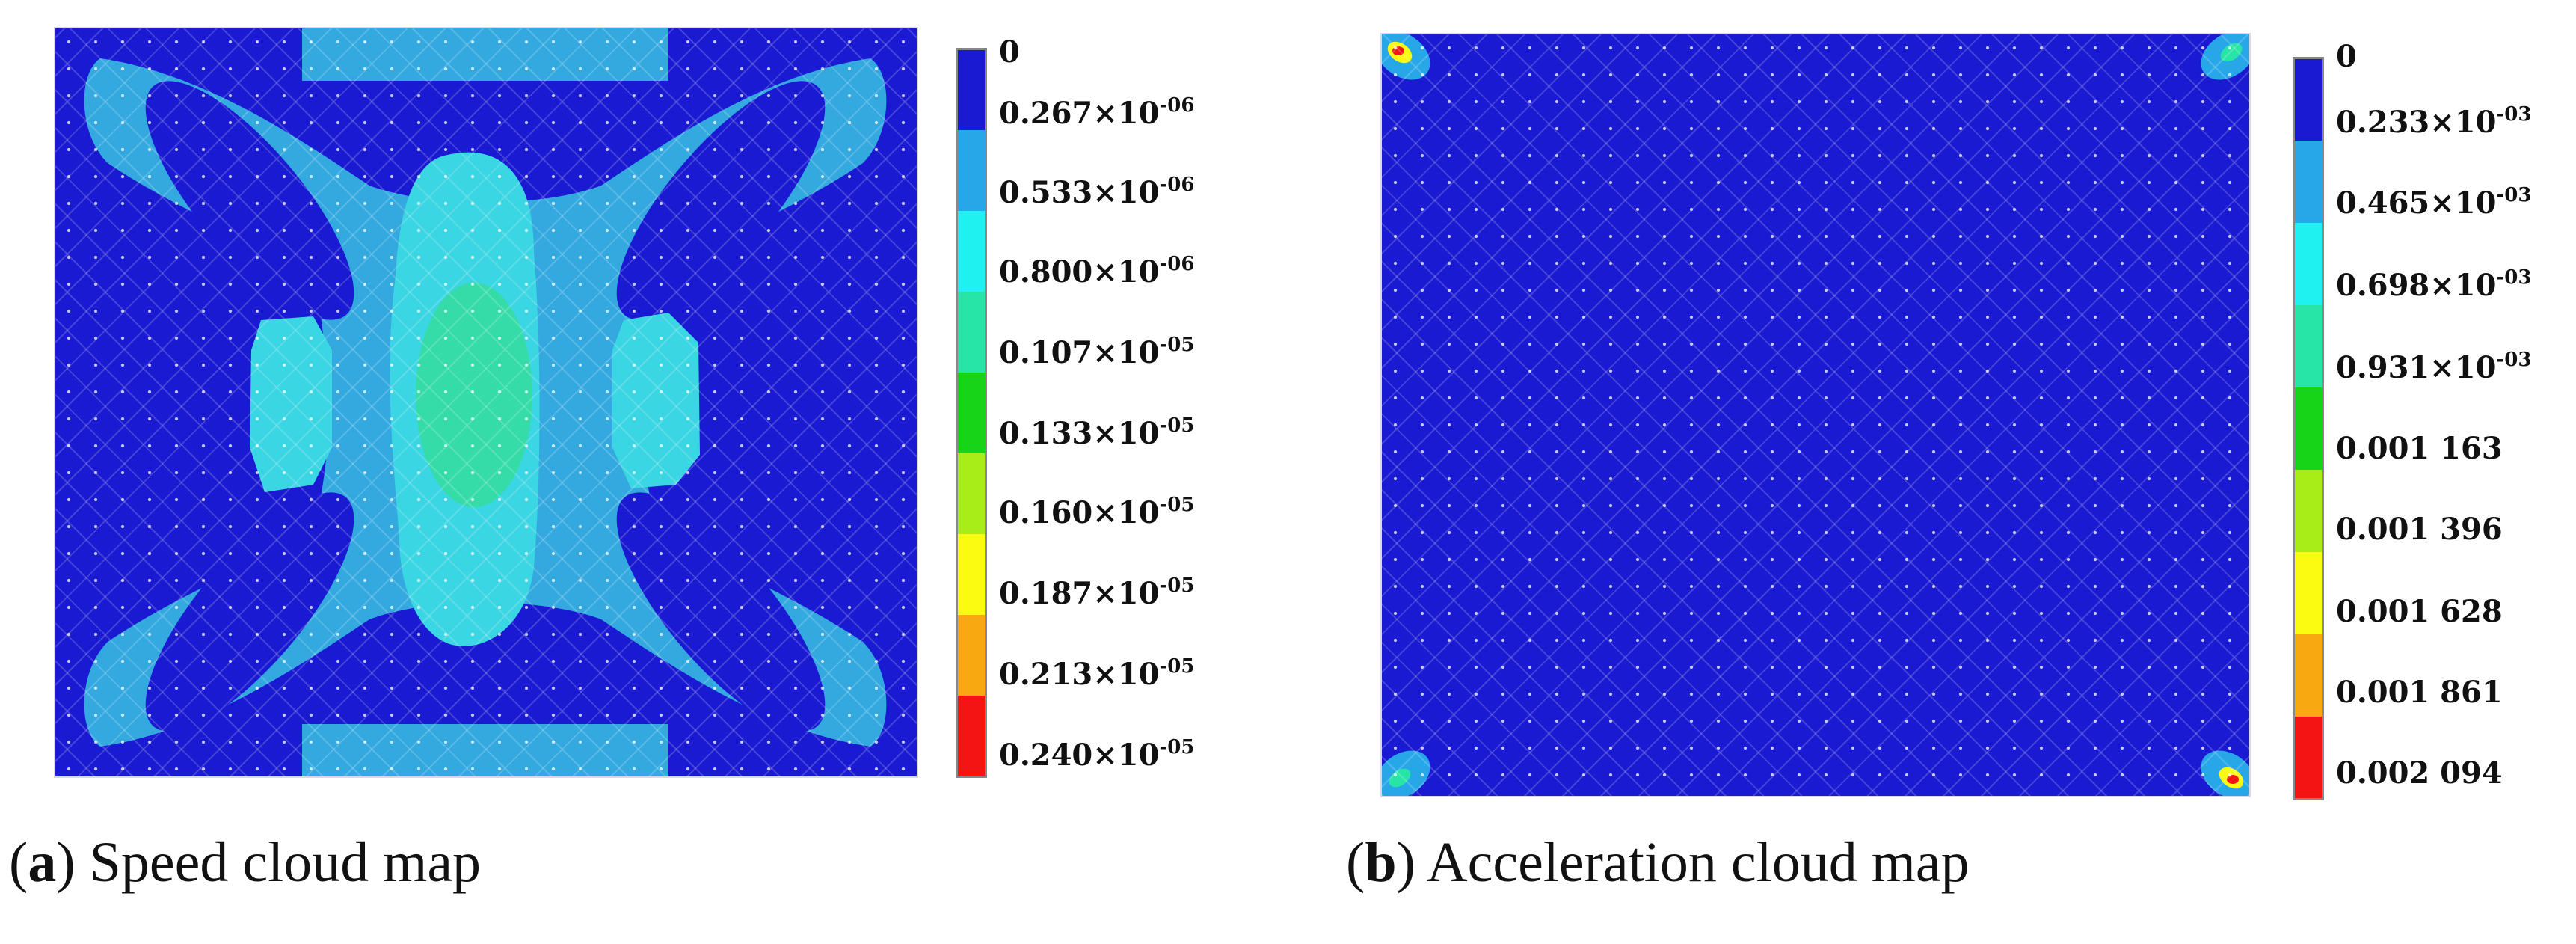 This screenshot has height=944, width=2576. What do you see at coordinates (1097, 512) in the screenshot?
I see `colorbar-tick-label: 0.160×10-05` at bounding box center [1097, 512].